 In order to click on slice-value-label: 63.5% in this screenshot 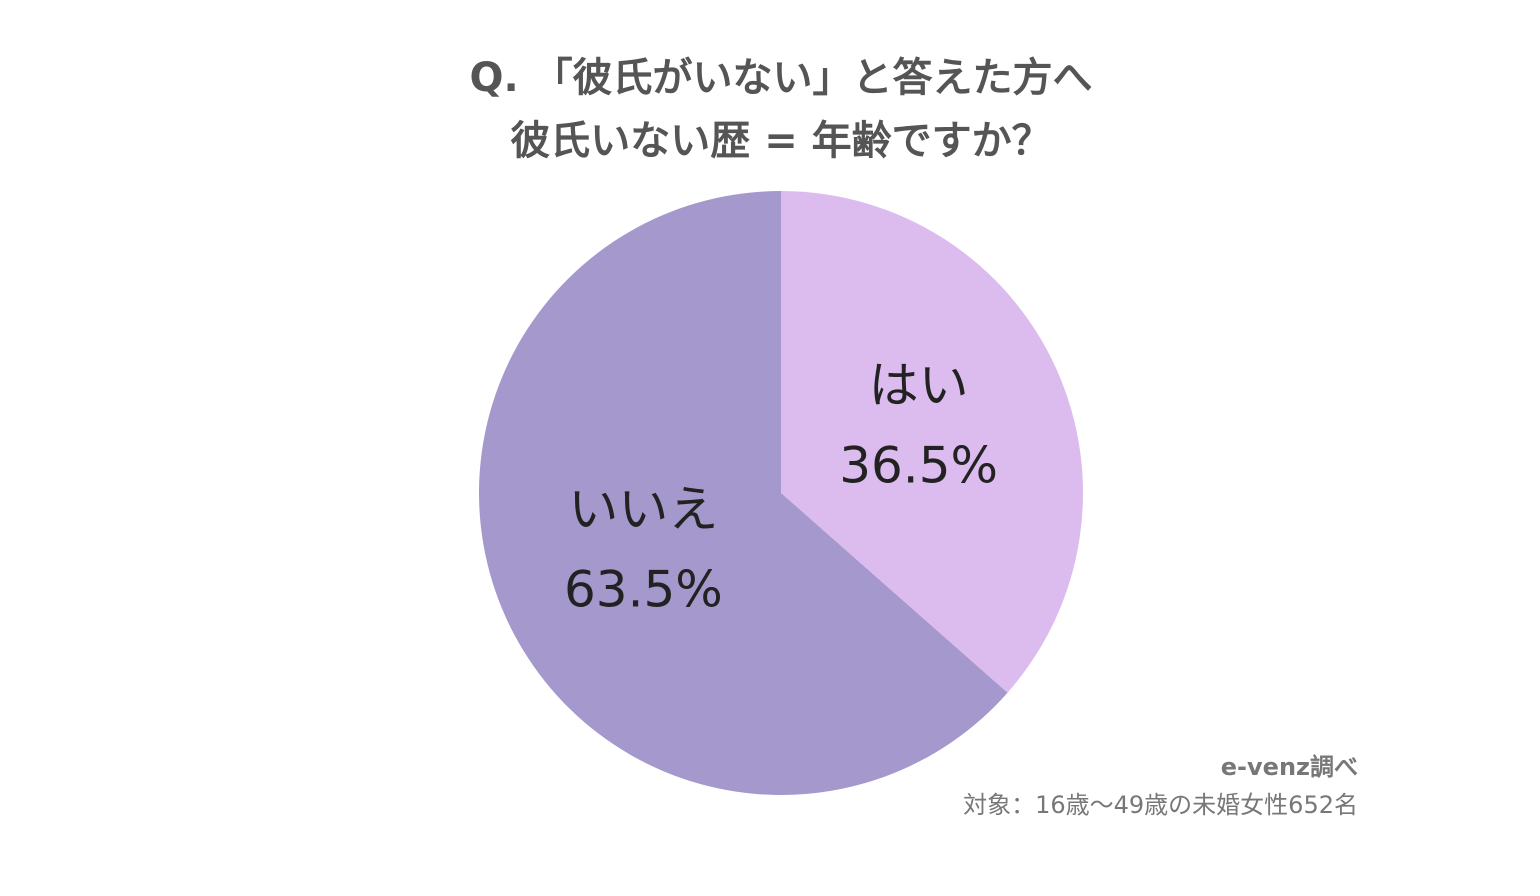, I will do `click(643, 590)`.